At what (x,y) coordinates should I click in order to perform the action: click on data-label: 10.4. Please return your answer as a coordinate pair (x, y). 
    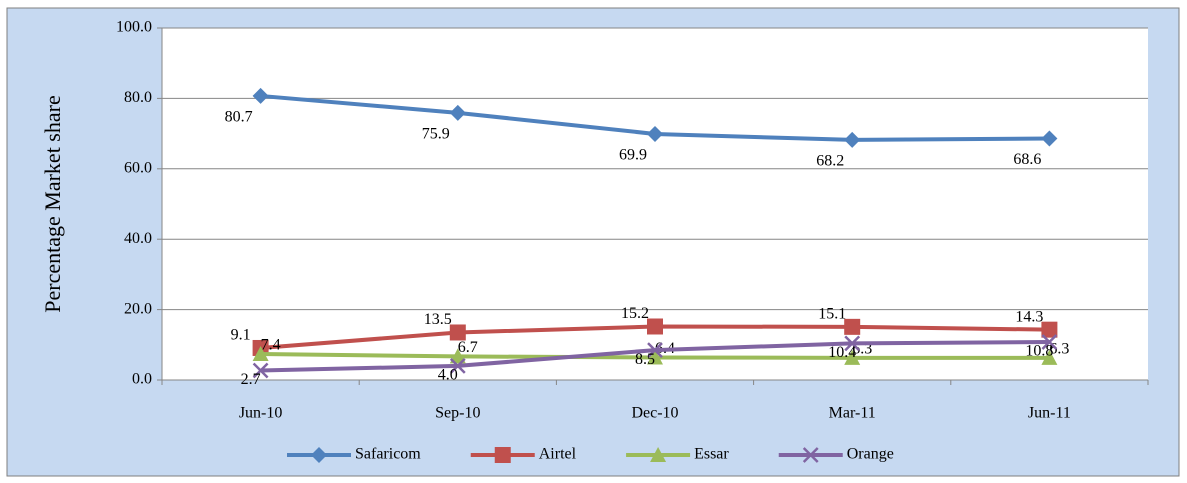
    Looking at the image, I should click on (842, 352).